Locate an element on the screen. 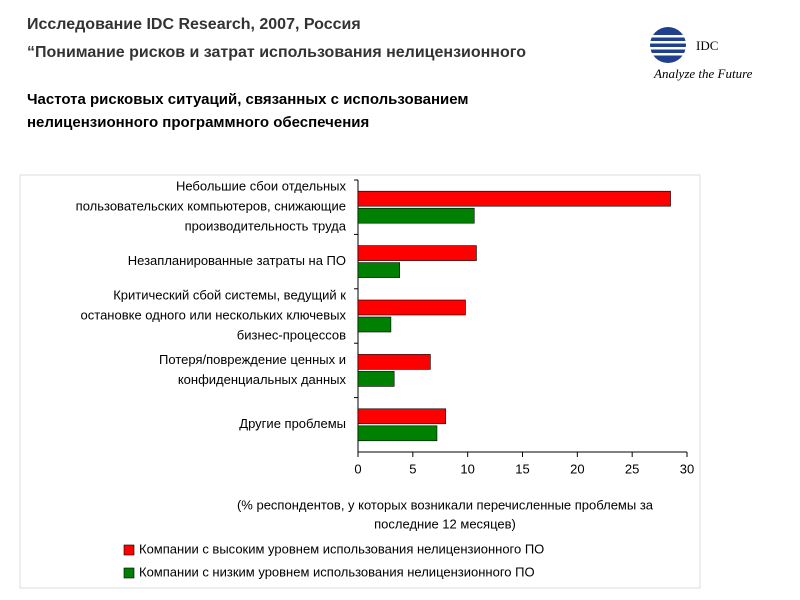  x-tick-label: 30 is located at coordinates (687, 468).